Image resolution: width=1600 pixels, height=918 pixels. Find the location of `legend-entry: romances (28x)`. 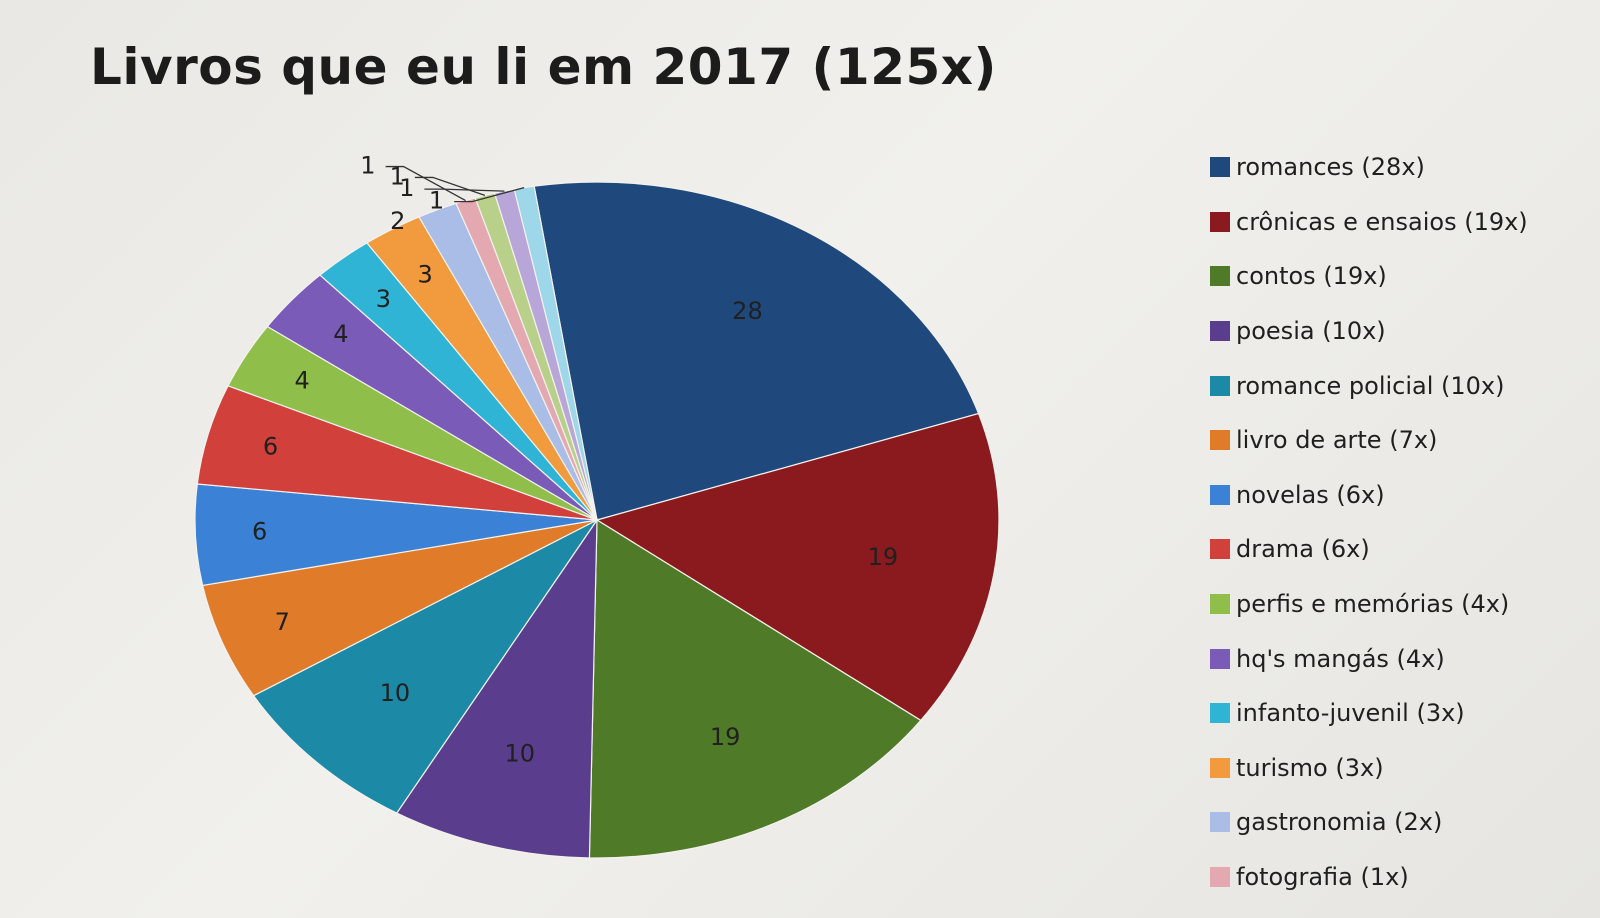

legend-entry: romances (28x) is located at coordinates (1400, 167).